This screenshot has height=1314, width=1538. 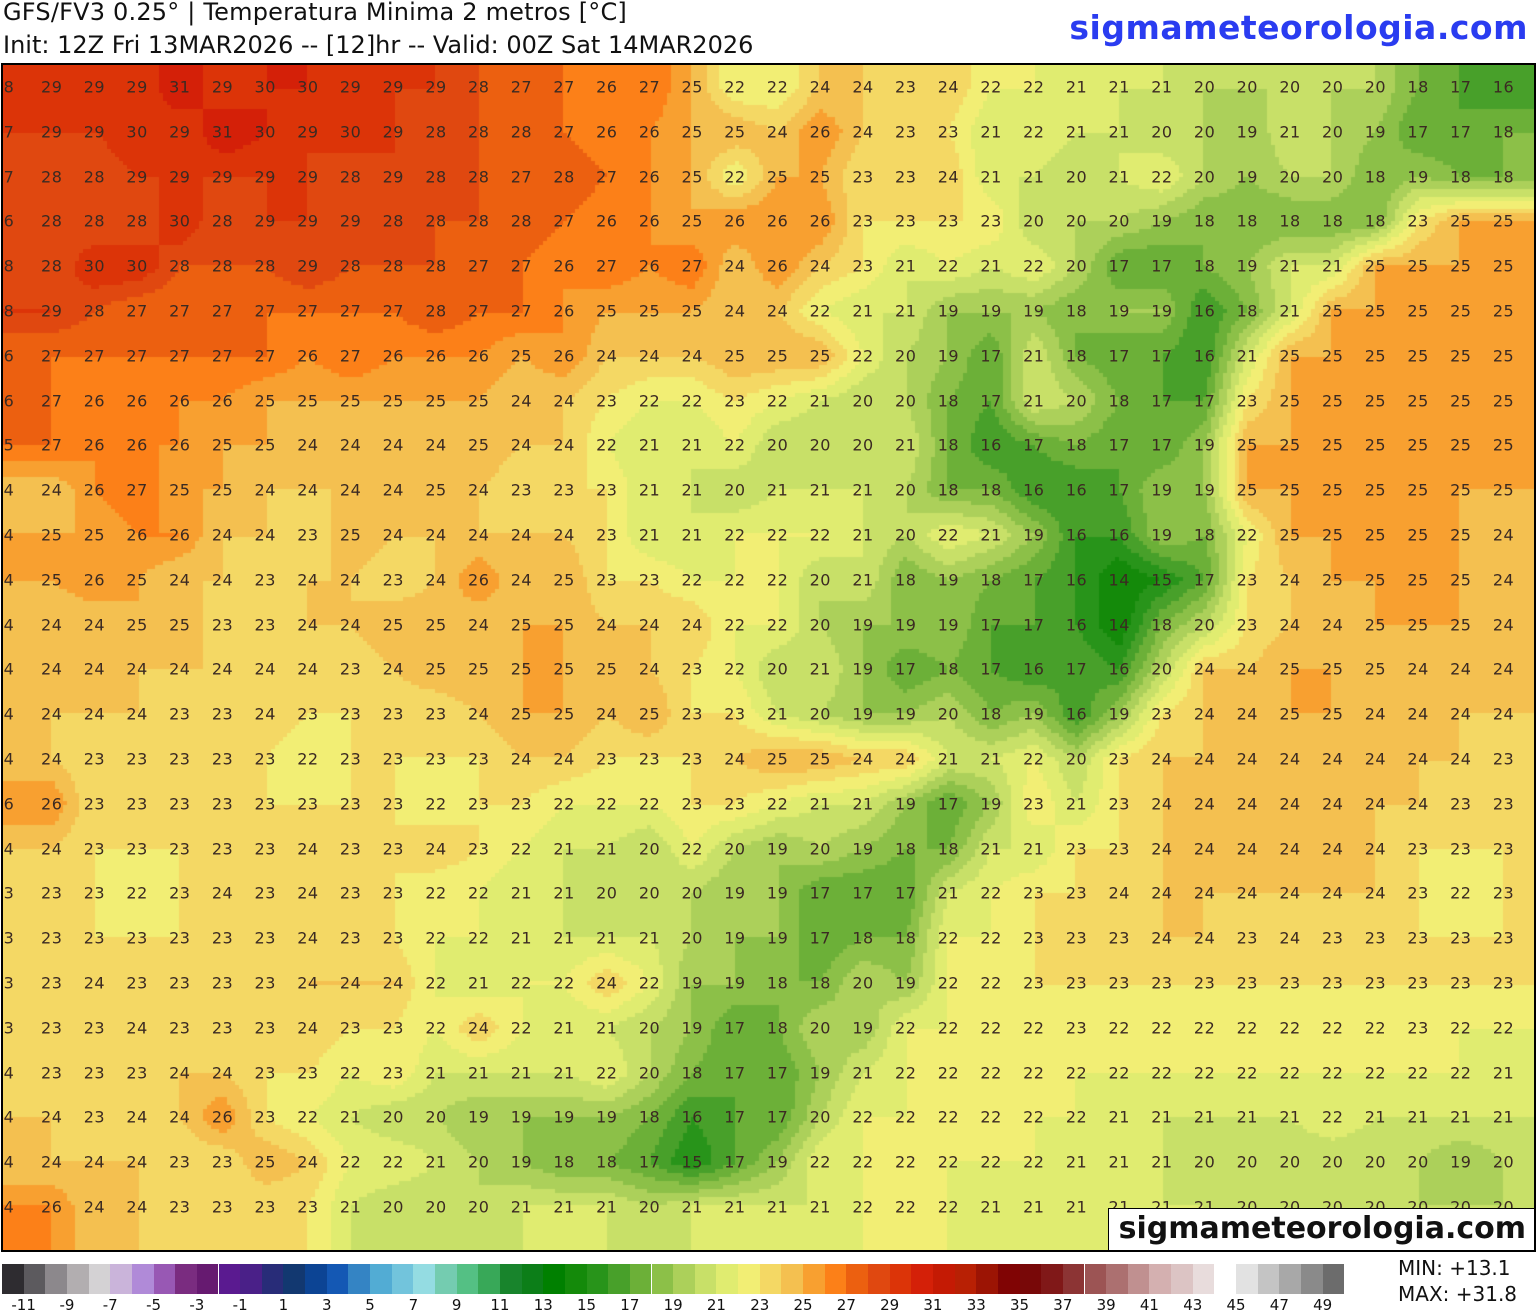 I want to click on grid-value: 28, so click(x=393, y=221).